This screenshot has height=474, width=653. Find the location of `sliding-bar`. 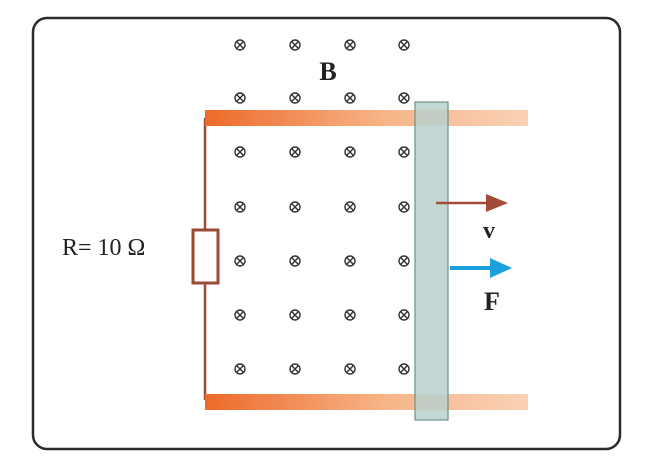

sliding-bar is located at coordinates (431, 261).